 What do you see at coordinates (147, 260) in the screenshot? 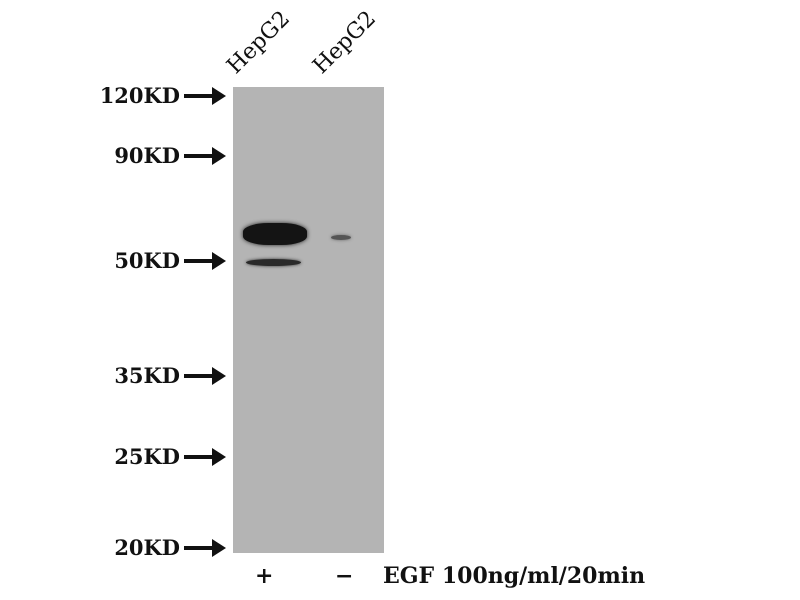
I see `marker-50kd: 50KD` at bounding box center [147, 260].